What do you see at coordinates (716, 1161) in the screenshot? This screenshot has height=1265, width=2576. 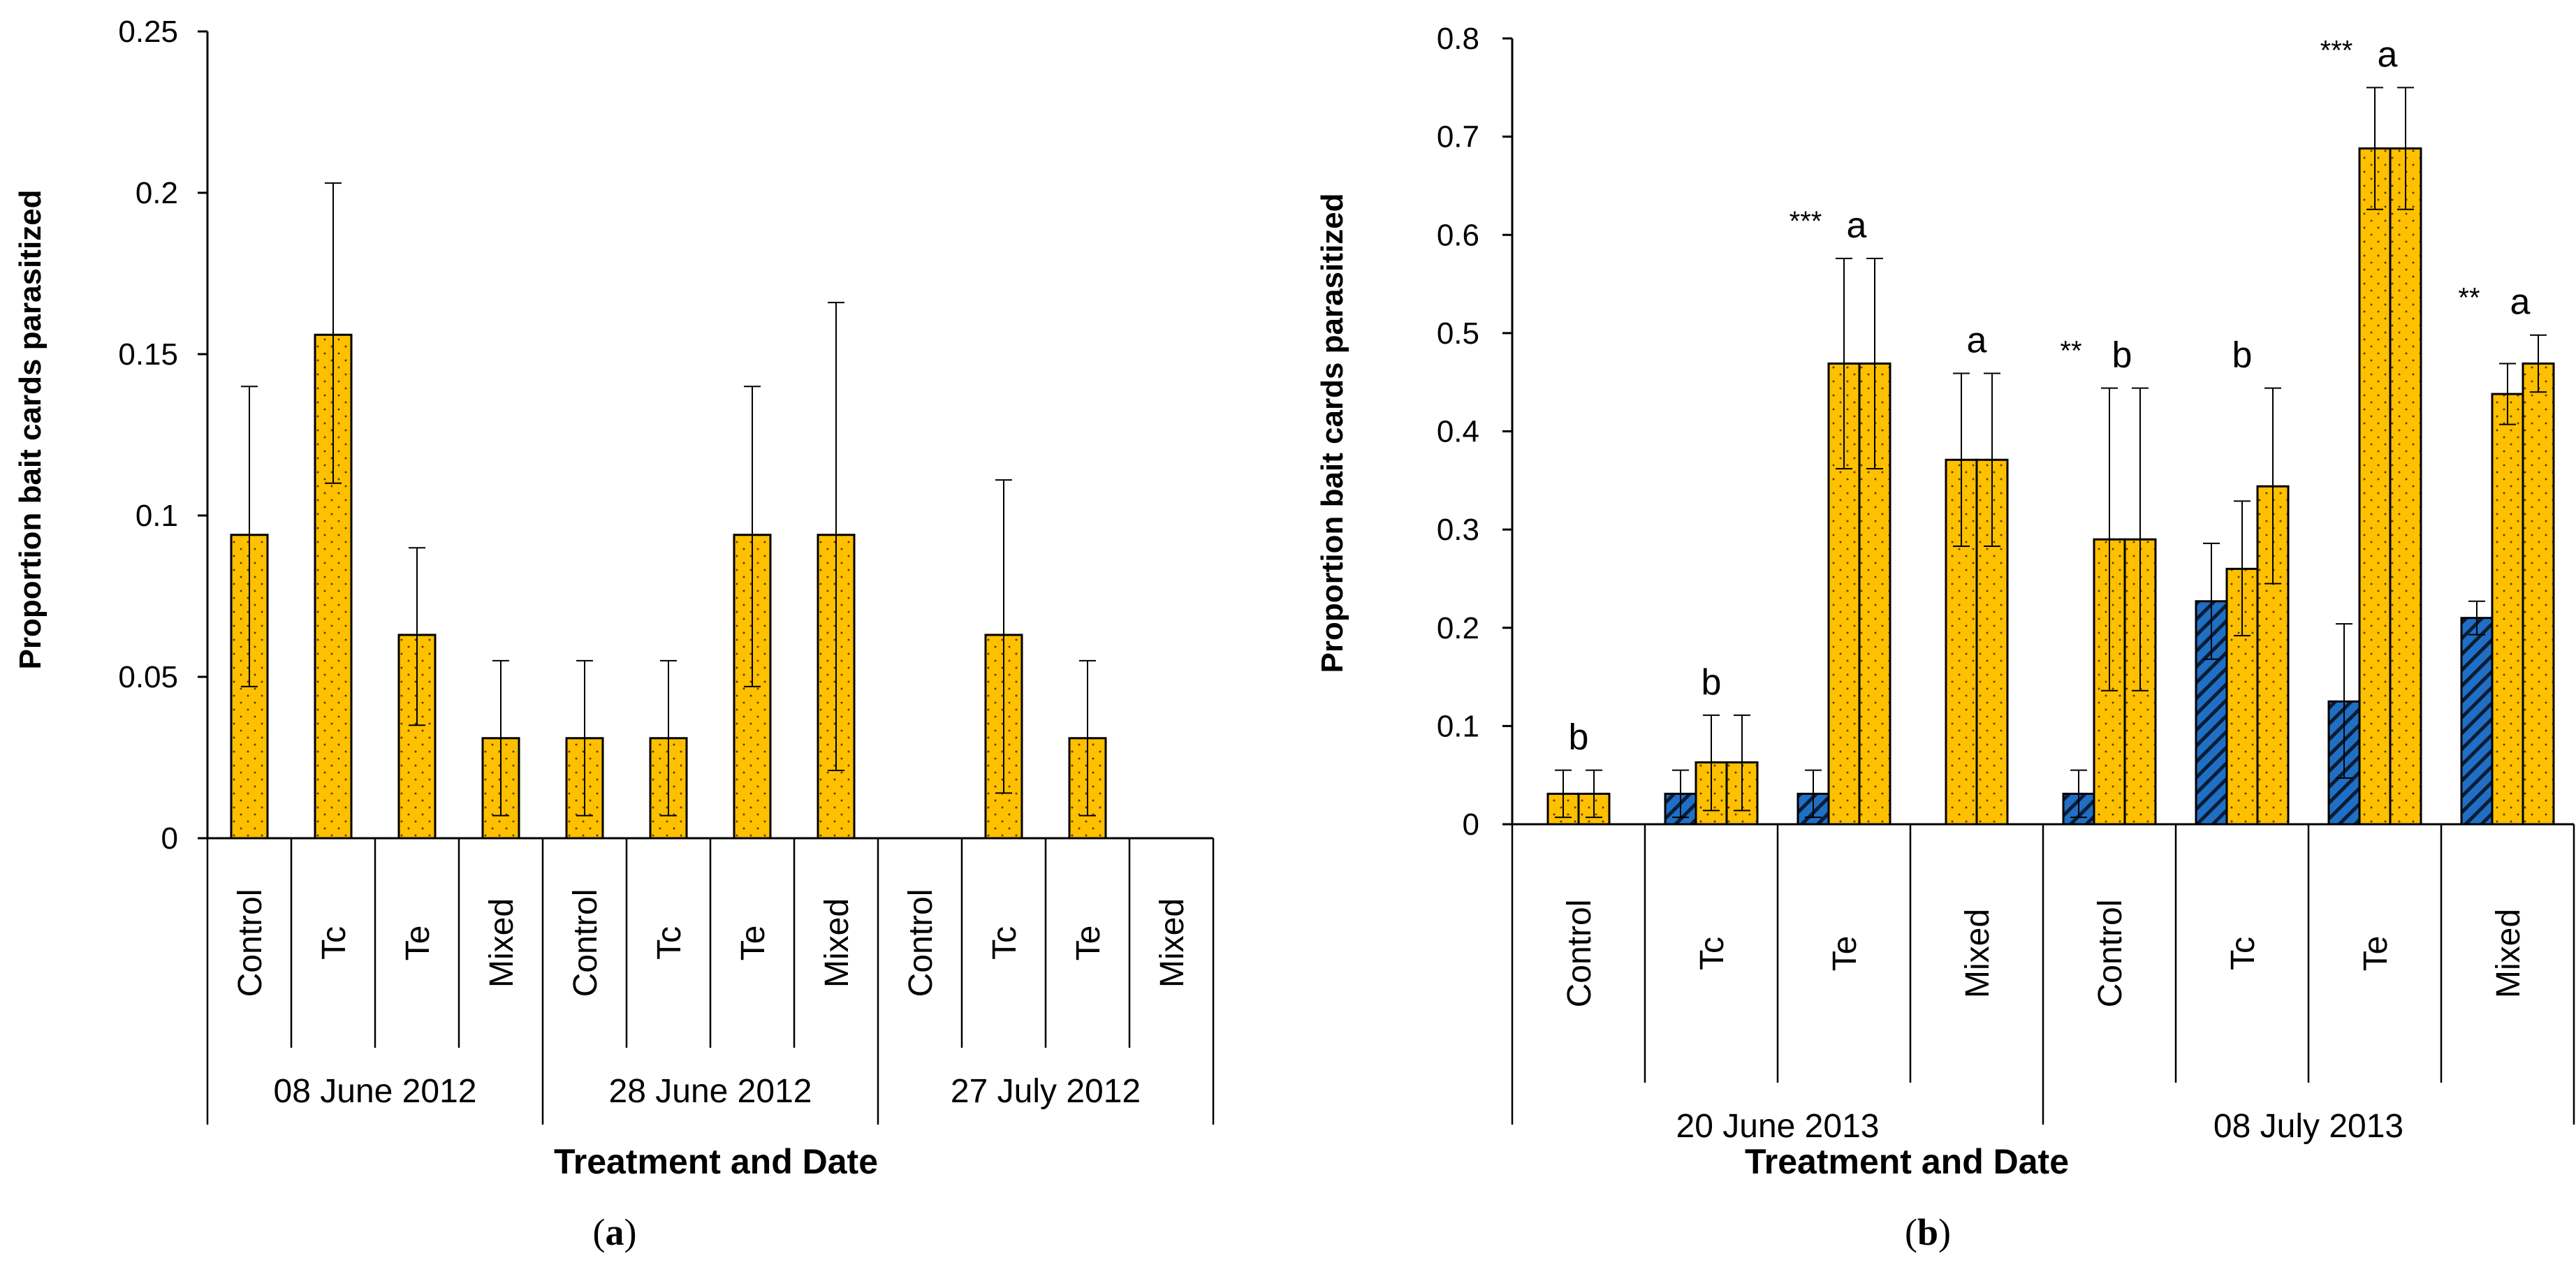 I see `panel-a-xlabel: Treatment and Date` at bounding box center [716, 1161].